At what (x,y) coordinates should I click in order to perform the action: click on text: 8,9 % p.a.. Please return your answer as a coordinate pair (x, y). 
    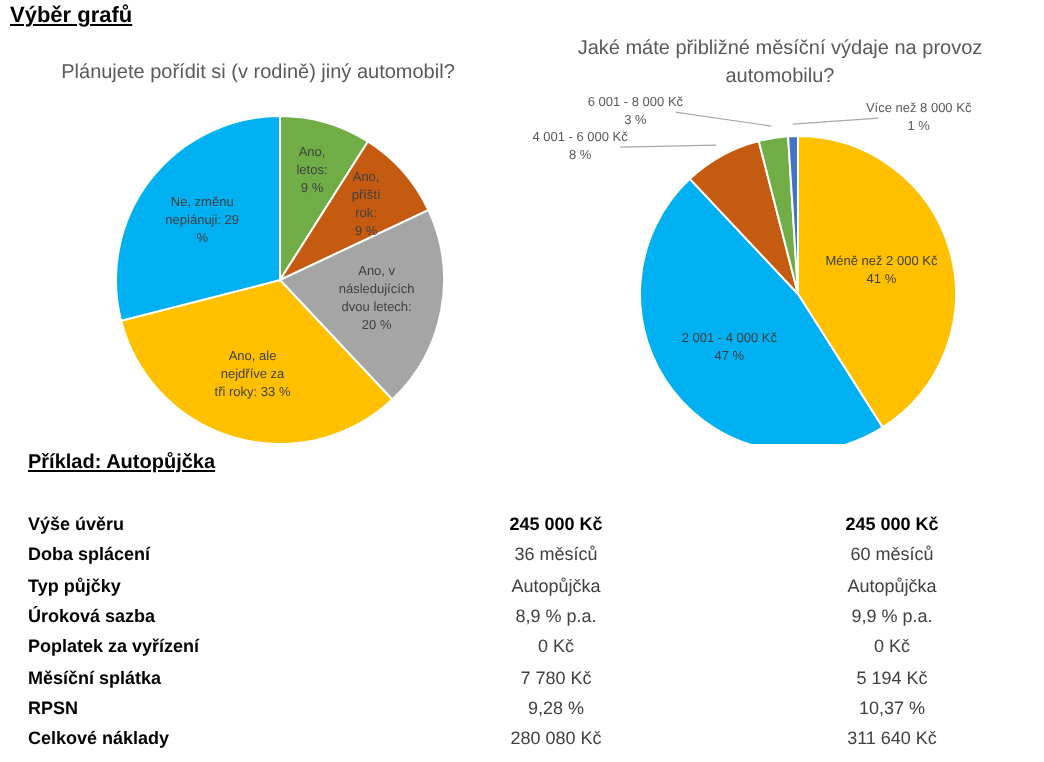
    Looking at the image, I should click on (556, 615).